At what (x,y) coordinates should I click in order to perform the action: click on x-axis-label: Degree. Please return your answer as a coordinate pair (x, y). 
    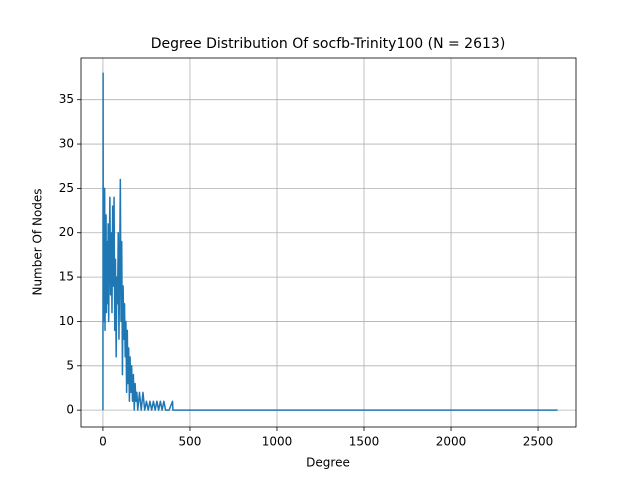
    Looking at the image, I should click on (328, 463).